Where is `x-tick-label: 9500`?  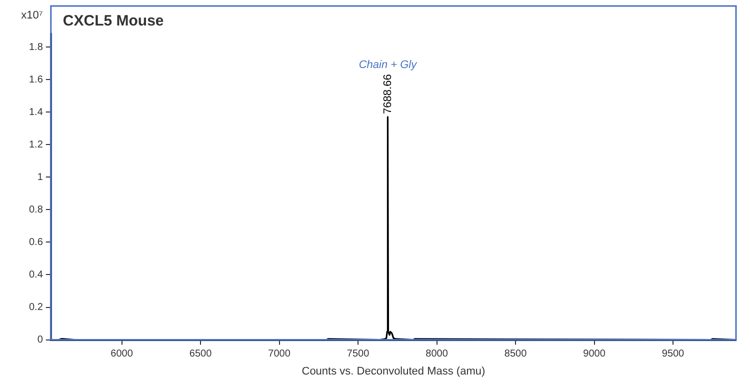 x-tick-label: 9500 is located at coordinates (673, 354).